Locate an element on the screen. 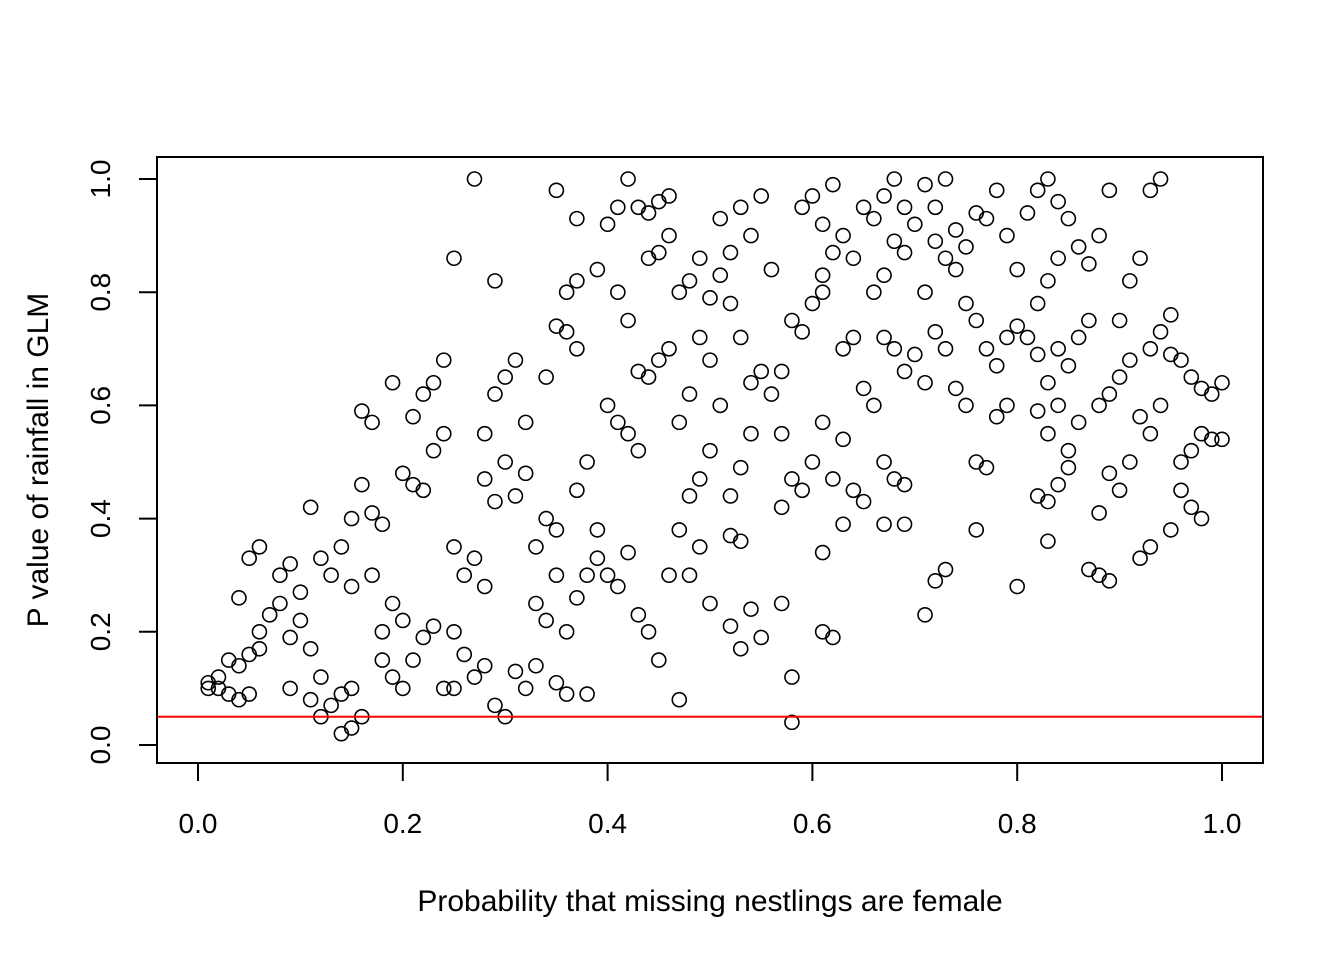 The height and width of the screenshot is (960, 1344). y-tick-label: 0.2 is located at coordinates (100, 631).